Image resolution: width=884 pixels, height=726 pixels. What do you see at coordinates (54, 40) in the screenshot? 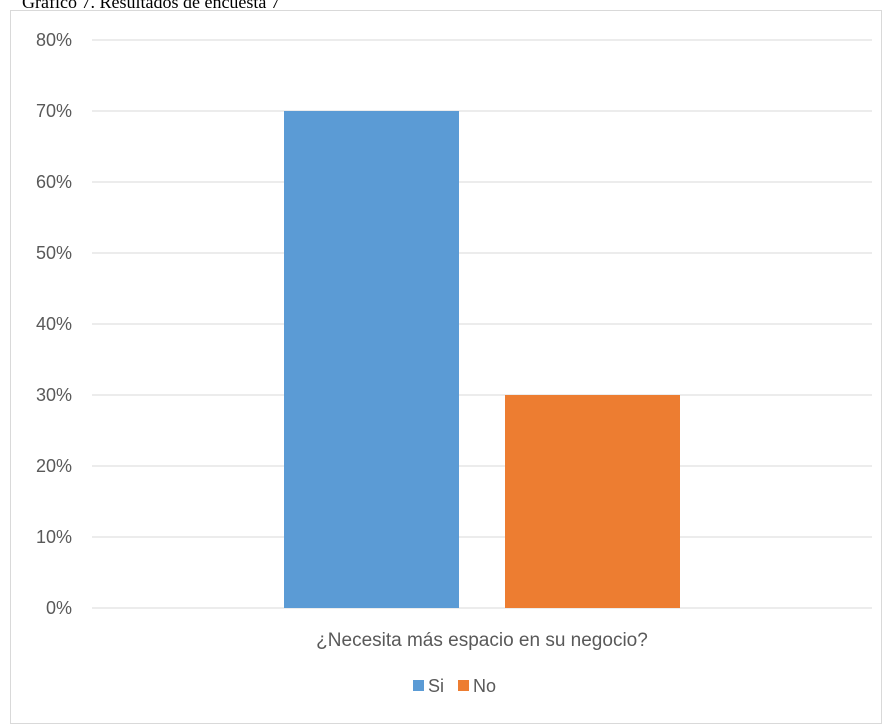
I see `y-tick-label: 80%` at bounding box center [54, 40].